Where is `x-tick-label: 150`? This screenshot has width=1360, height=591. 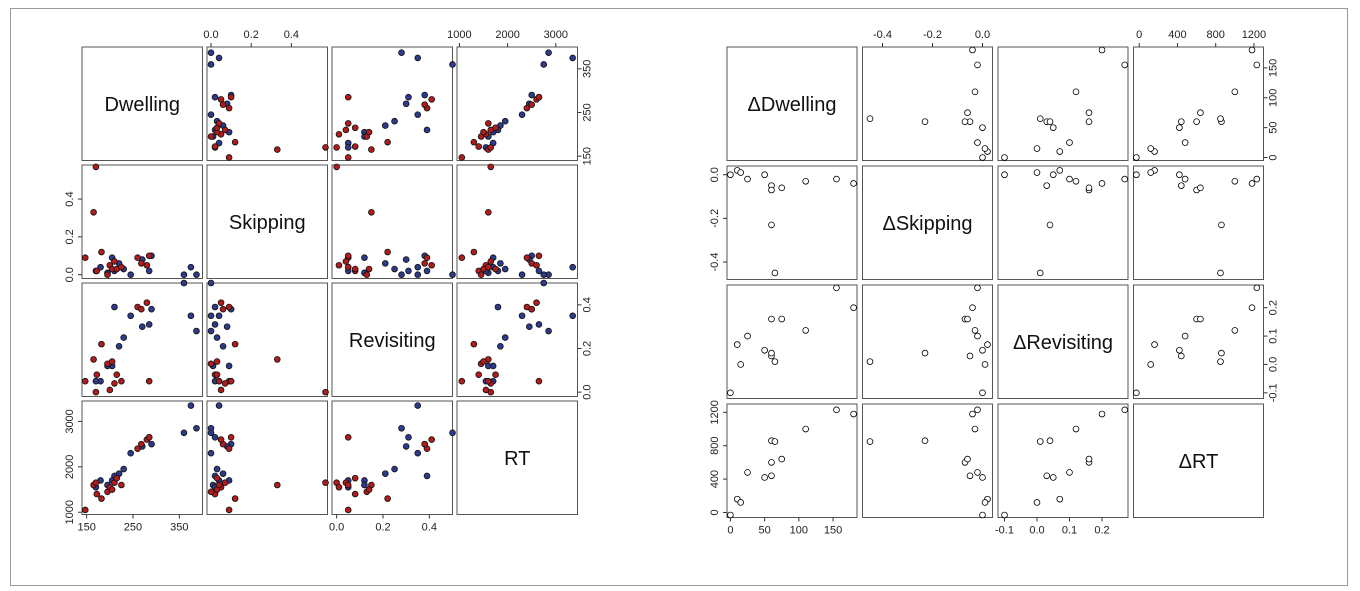
x-tick-label: 150 is located at coordinates (86, 528).